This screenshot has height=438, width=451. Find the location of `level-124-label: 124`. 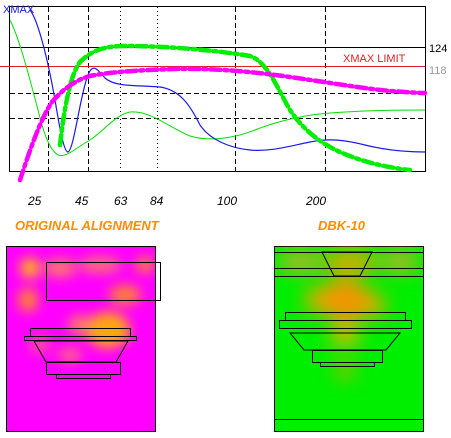

level-124-label: 124 is located at coordinates (438, 49).